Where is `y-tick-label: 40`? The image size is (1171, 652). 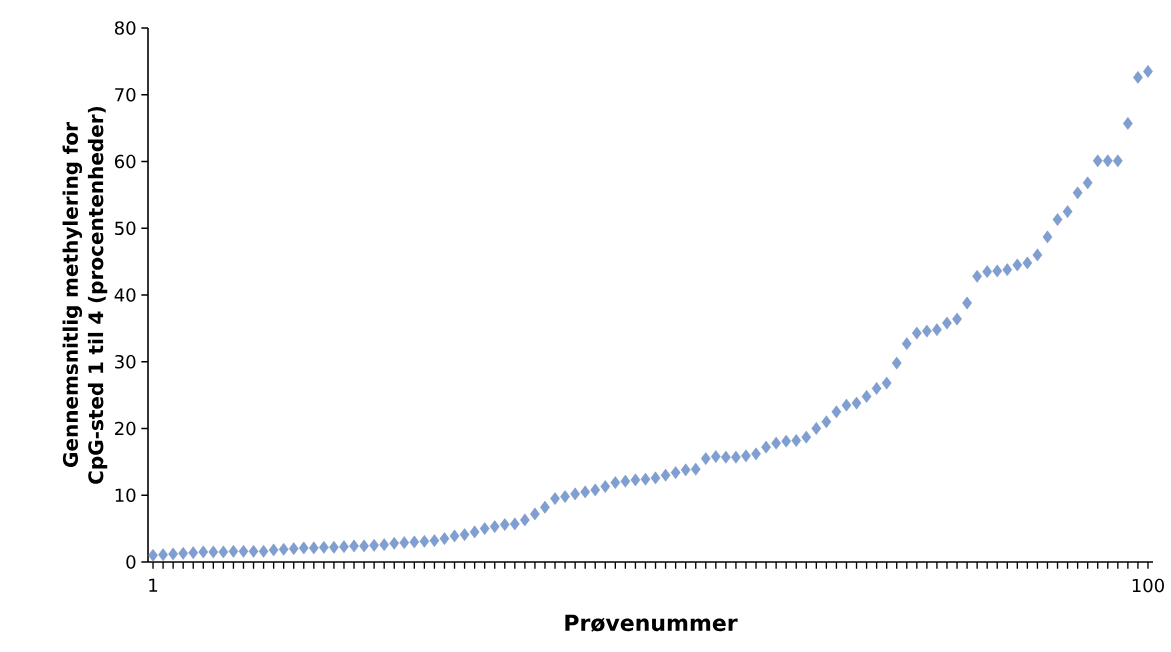
y-tick-label: 40 is located at coordinates (125, 295).